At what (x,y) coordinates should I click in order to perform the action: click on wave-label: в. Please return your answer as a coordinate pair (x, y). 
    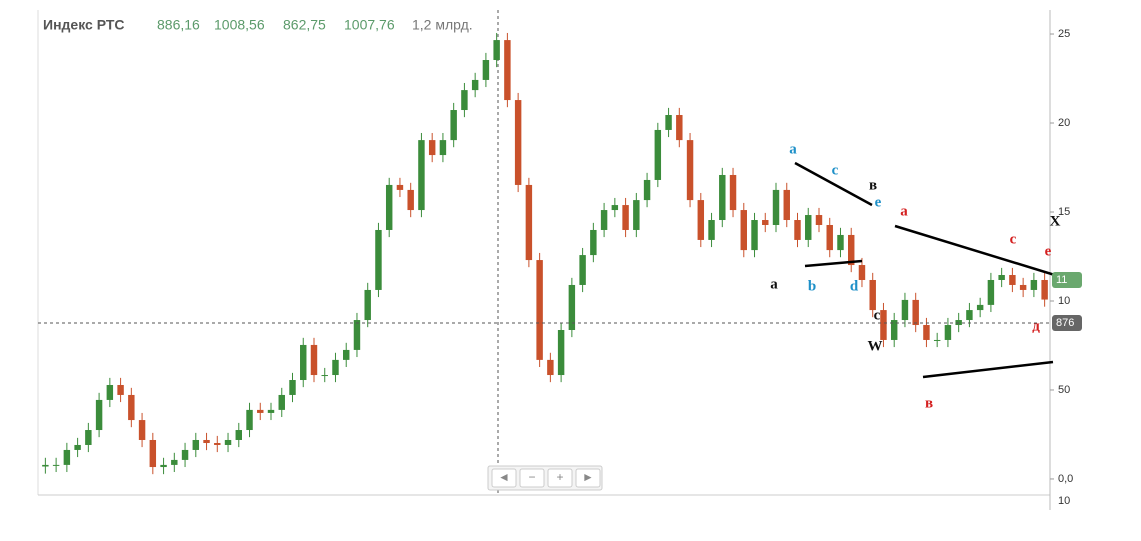
    Looking at the image, I should click on (873, 185).